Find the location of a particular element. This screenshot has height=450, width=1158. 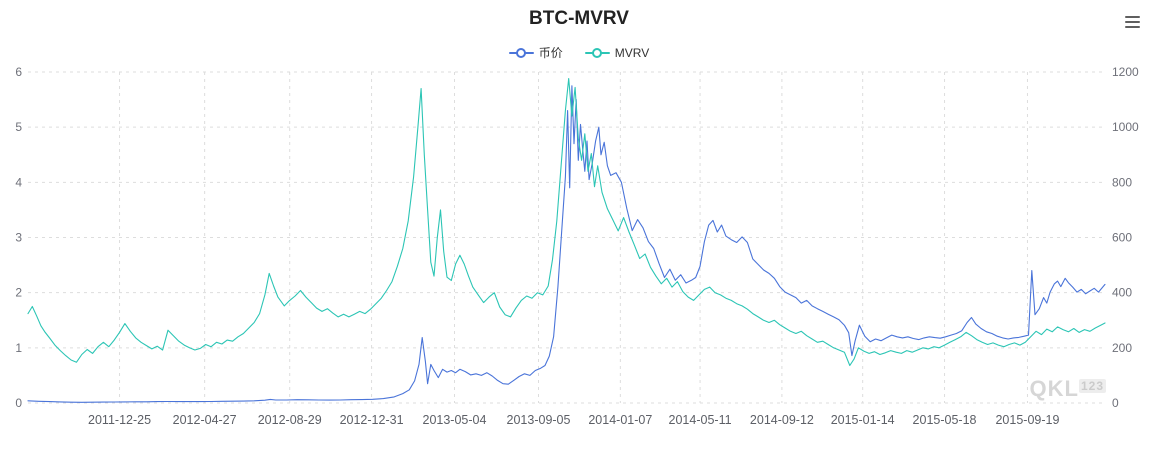

x-axis-tick: 2012-04-27 is located at coordinates (205, 420).